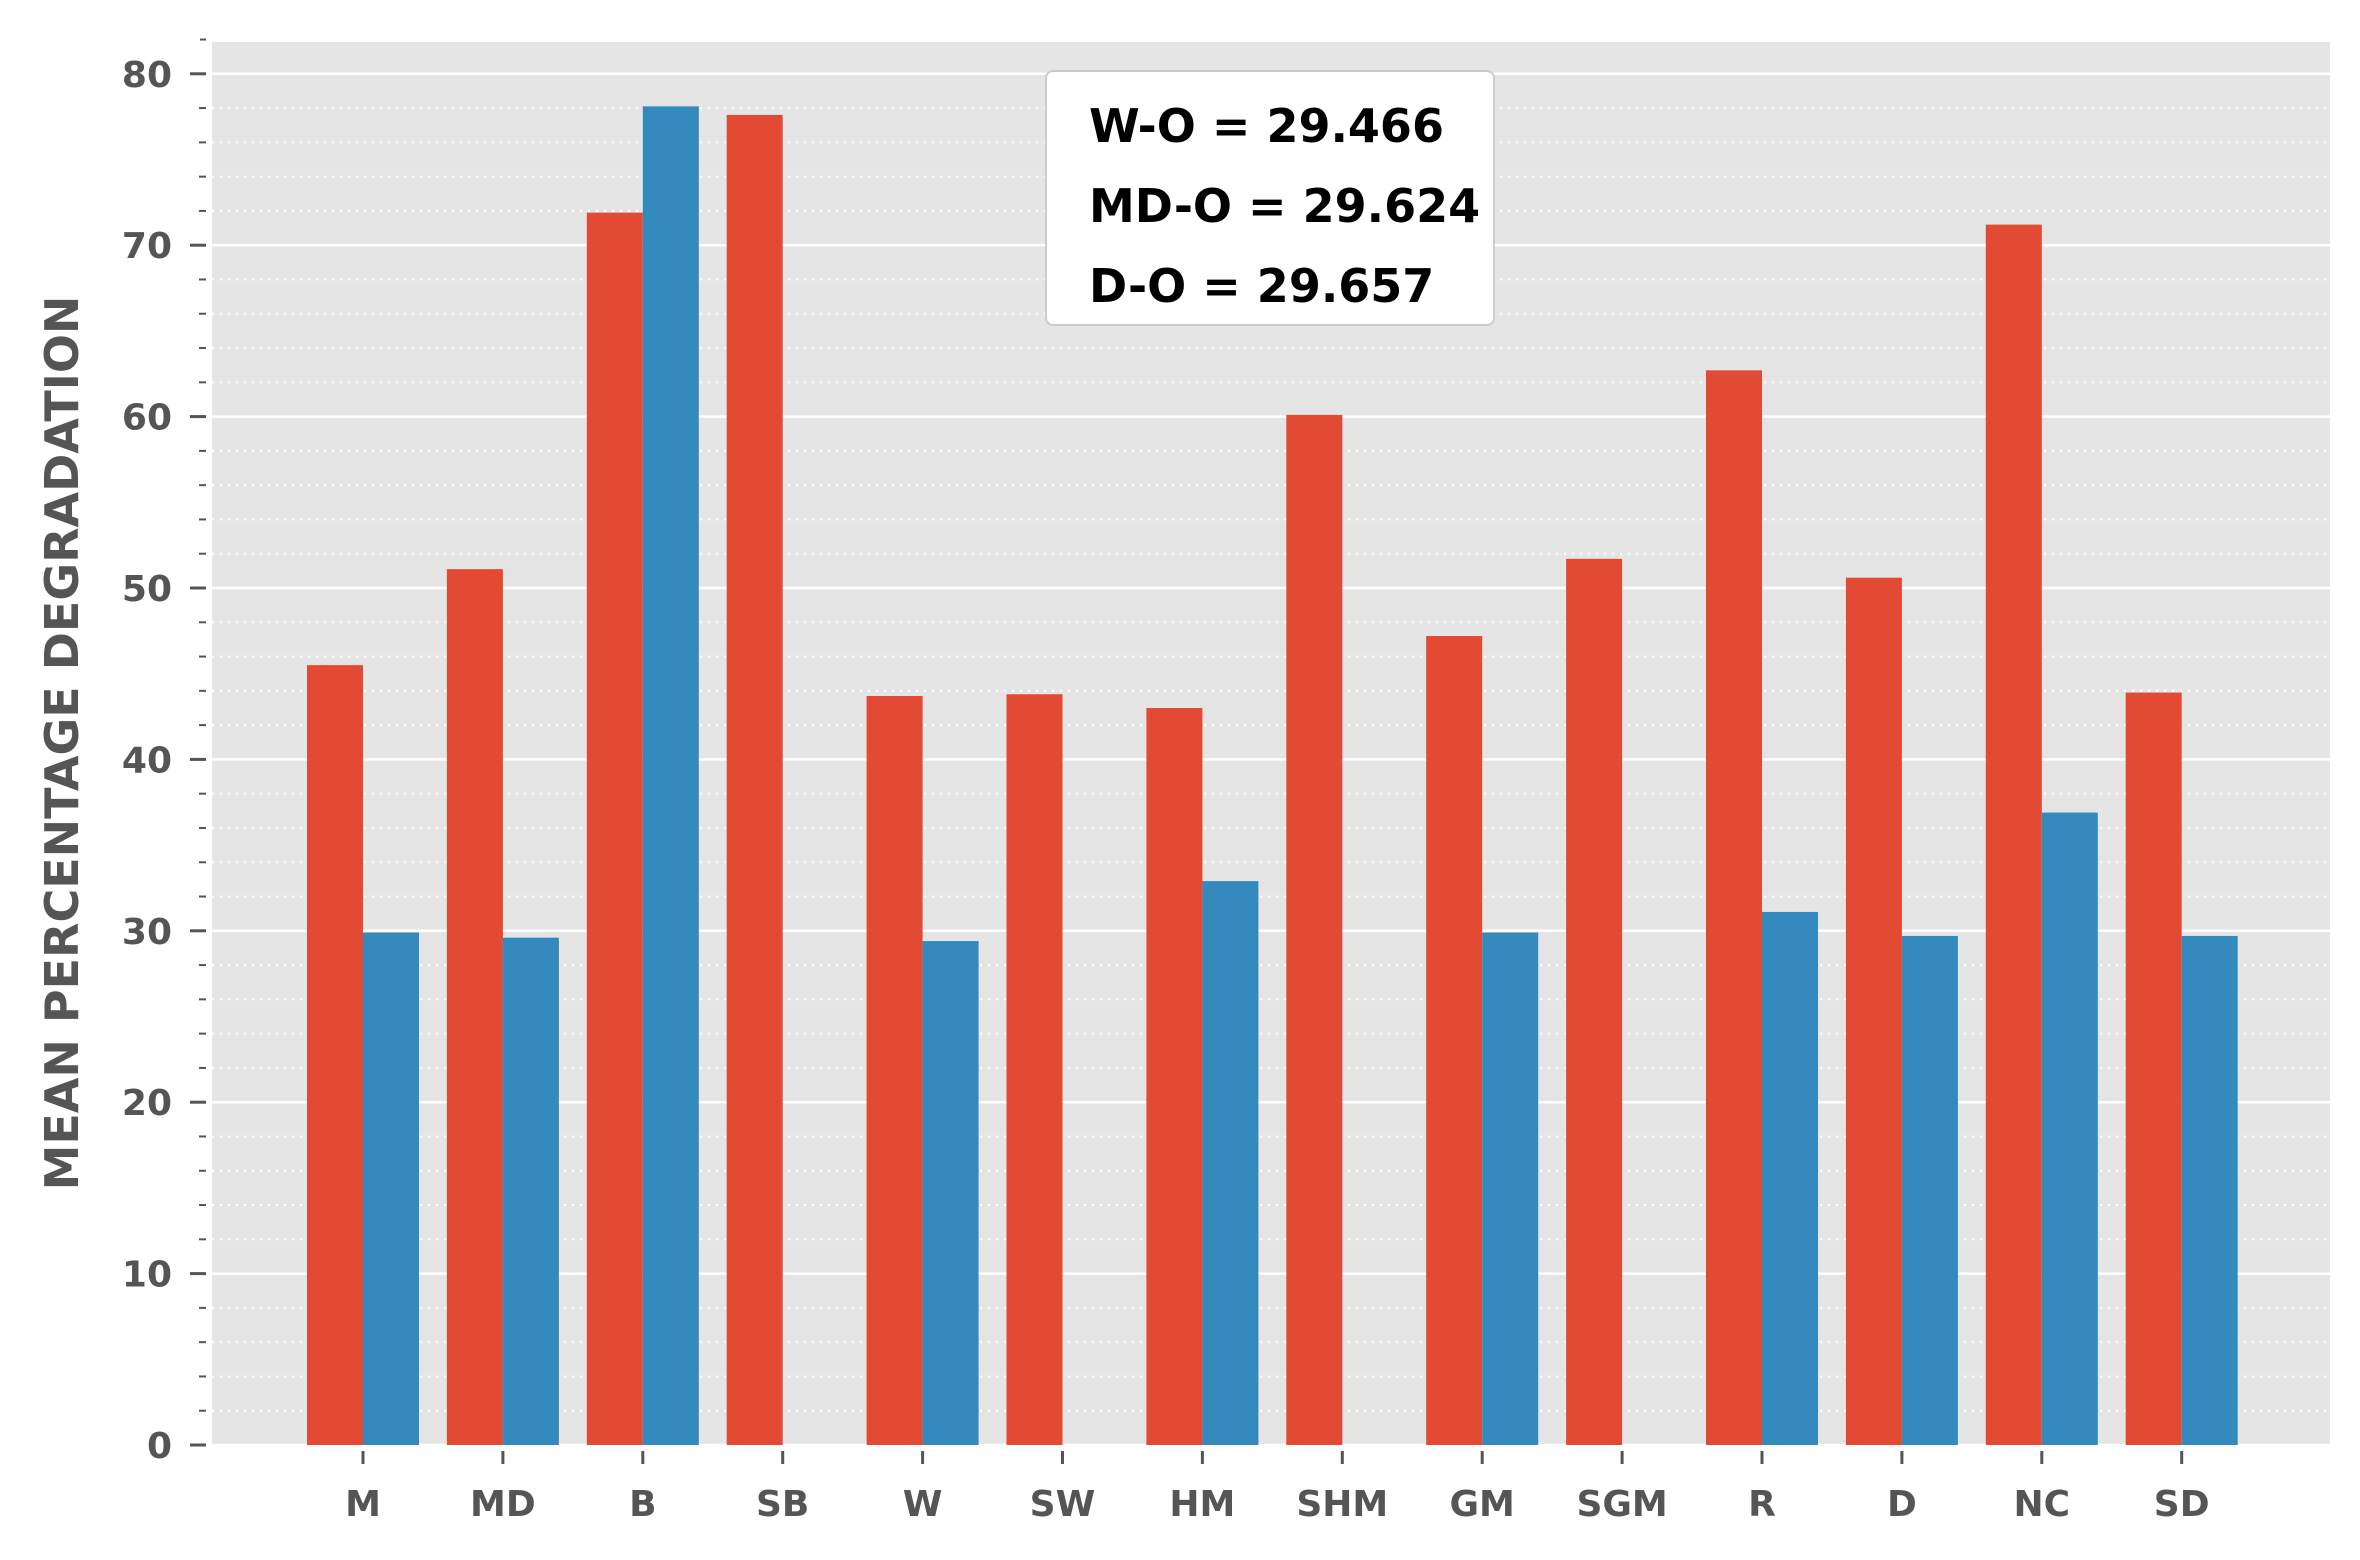 Image resolution: width=2360 pixels, height=1560 pixels. I want to click on x-tick-label-gm: GM, so click(1482, 1504).